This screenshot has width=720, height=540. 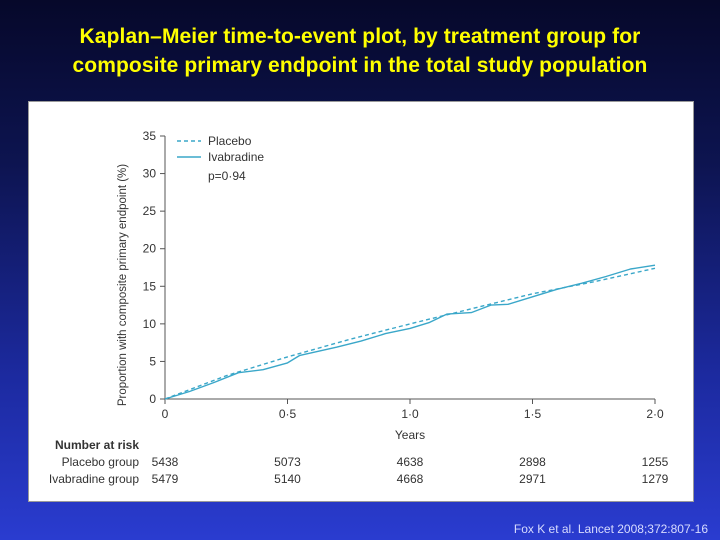 I want to click on y-tick-label: 35, so click(x=150, y=136).